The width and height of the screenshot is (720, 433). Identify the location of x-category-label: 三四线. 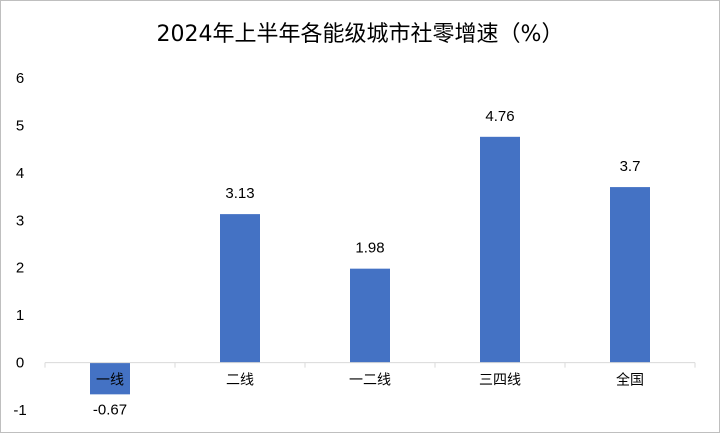
(500, 381).